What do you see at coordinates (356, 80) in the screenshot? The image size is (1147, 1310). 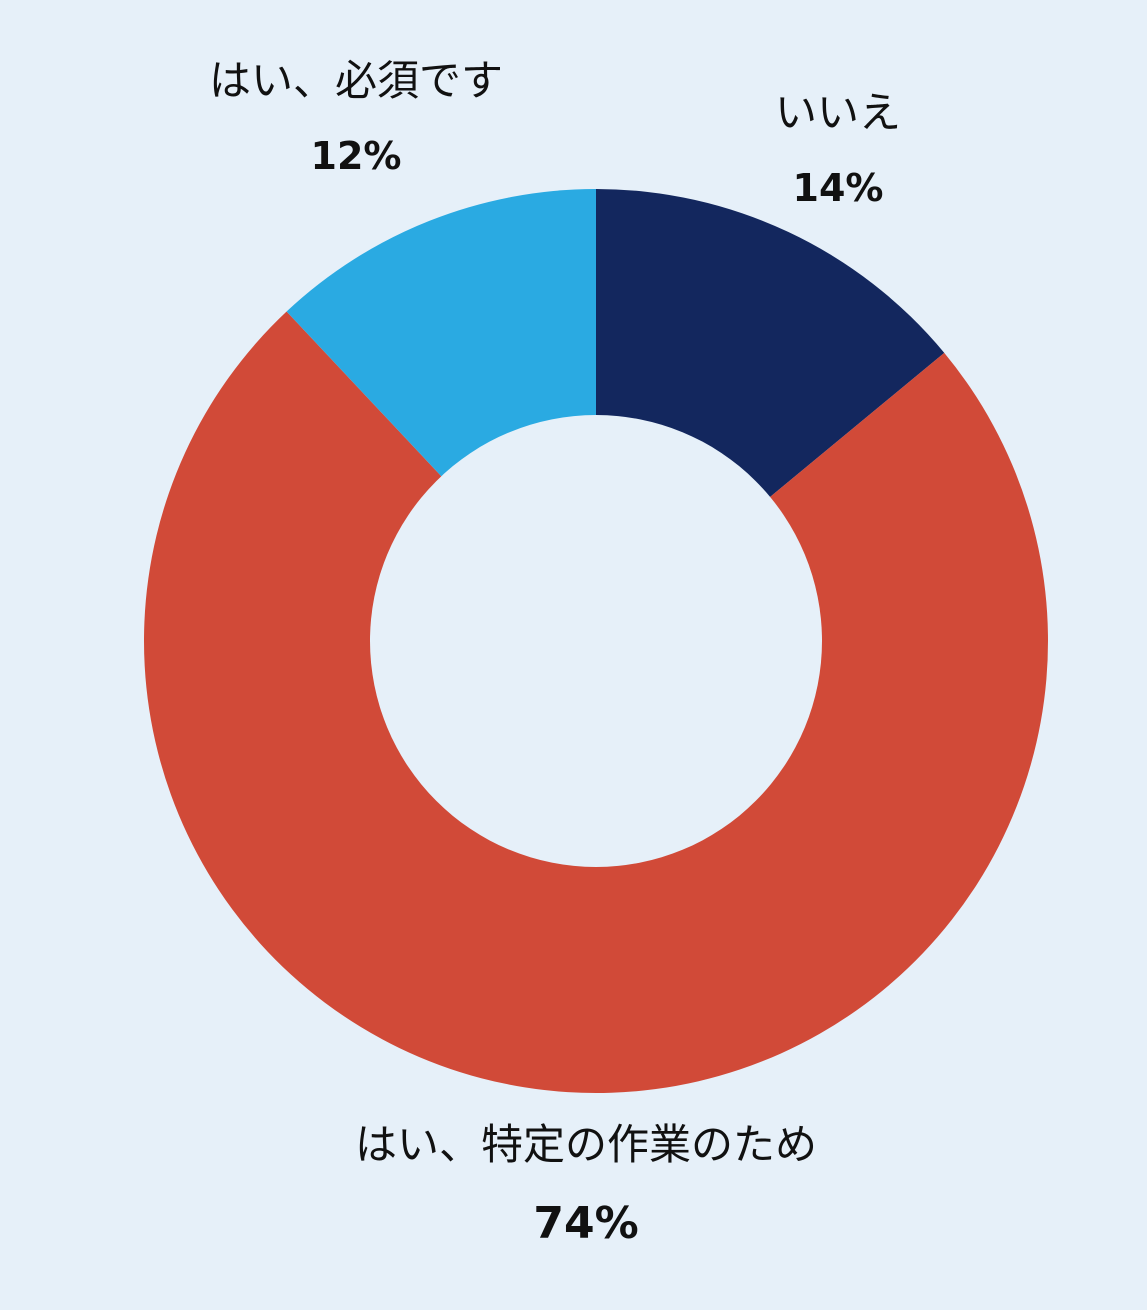 I see `slice-name-yes-required: はい、必須です` at bounding box center [356, 80].